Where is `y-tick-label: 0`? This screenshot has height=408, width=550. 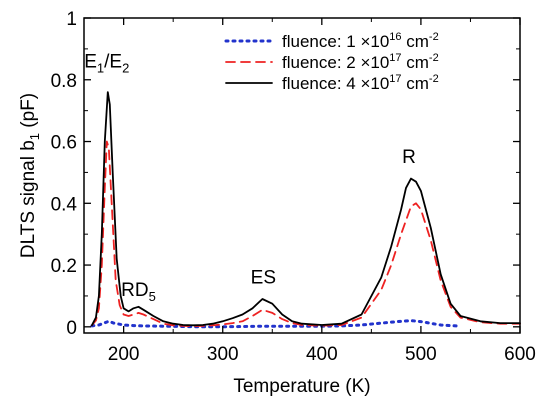
y-tick-label: 0 is located at coordinates (71, 328).